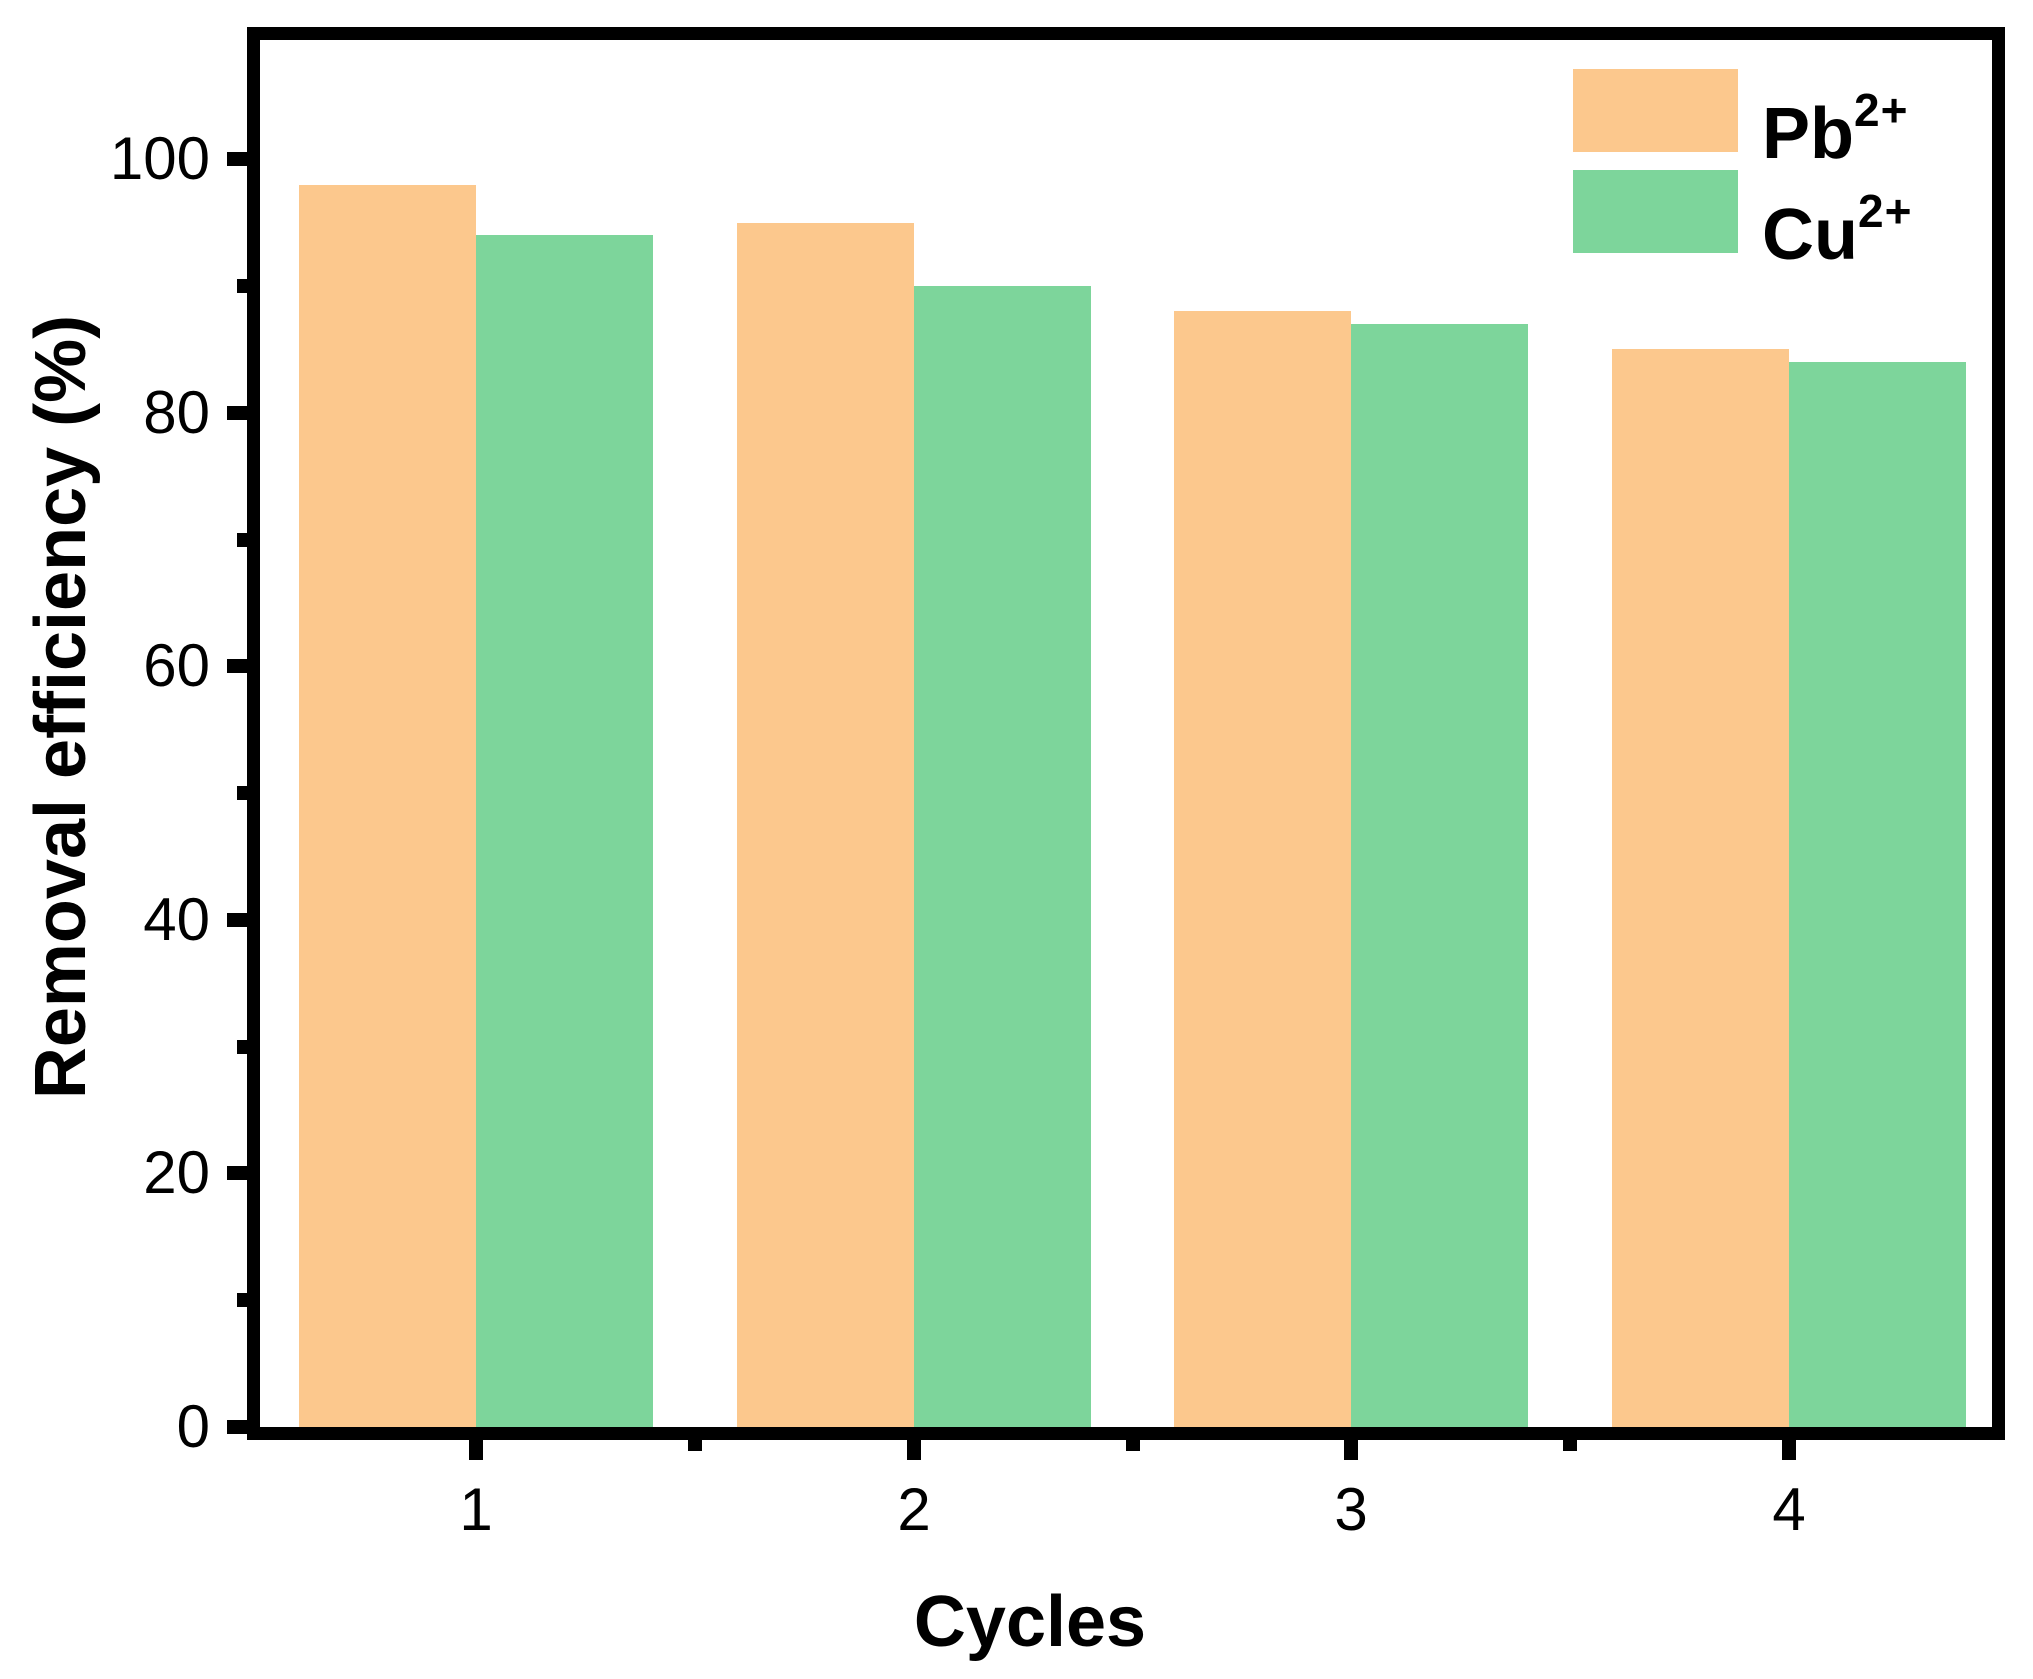  What do you see at coordinates (914, 1509) in the screenshot?
I see `x-tick-label-2: 2` at bounding box center [914, 1509].